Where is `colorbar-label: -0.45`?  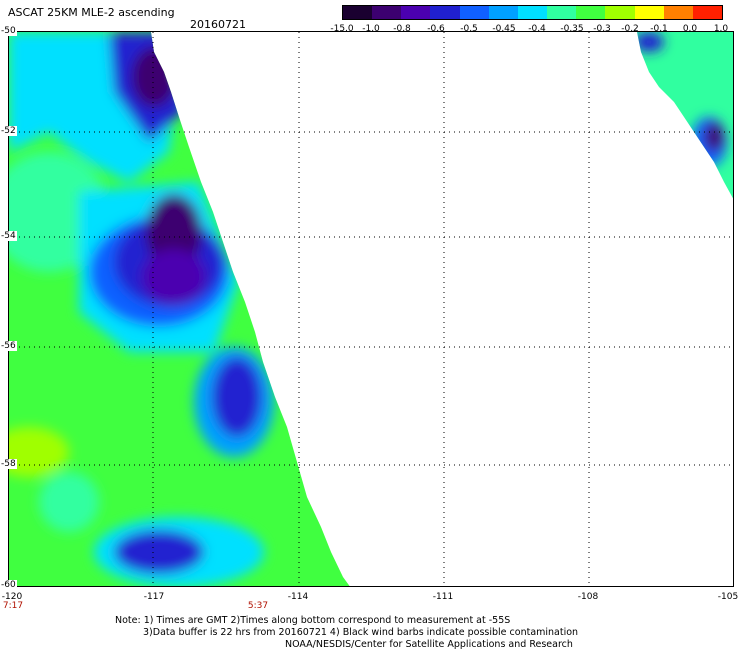 colorbar-label: -0.45 is located at coordinates (504, 29).